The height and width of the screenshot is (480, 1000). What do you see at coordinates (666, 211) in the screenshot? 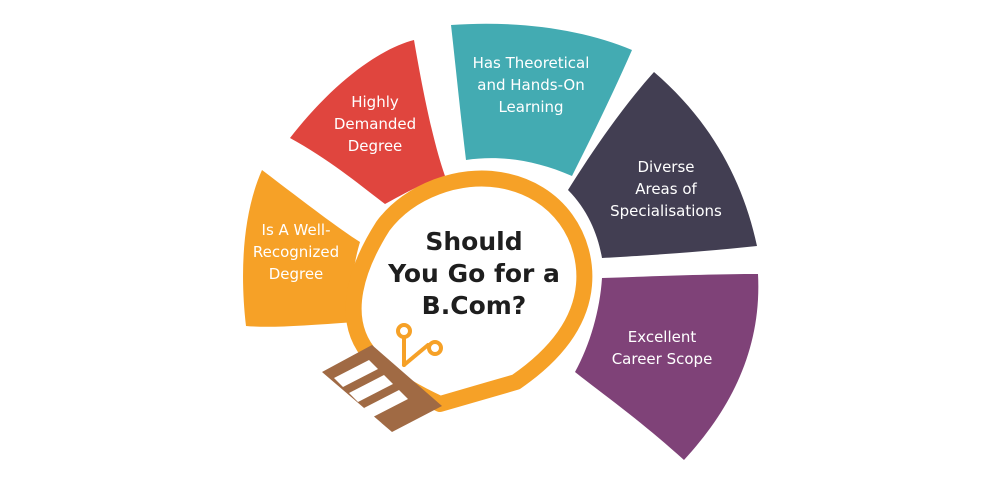
I see `label-line: Specialisations` at bounding box center [666, 211].